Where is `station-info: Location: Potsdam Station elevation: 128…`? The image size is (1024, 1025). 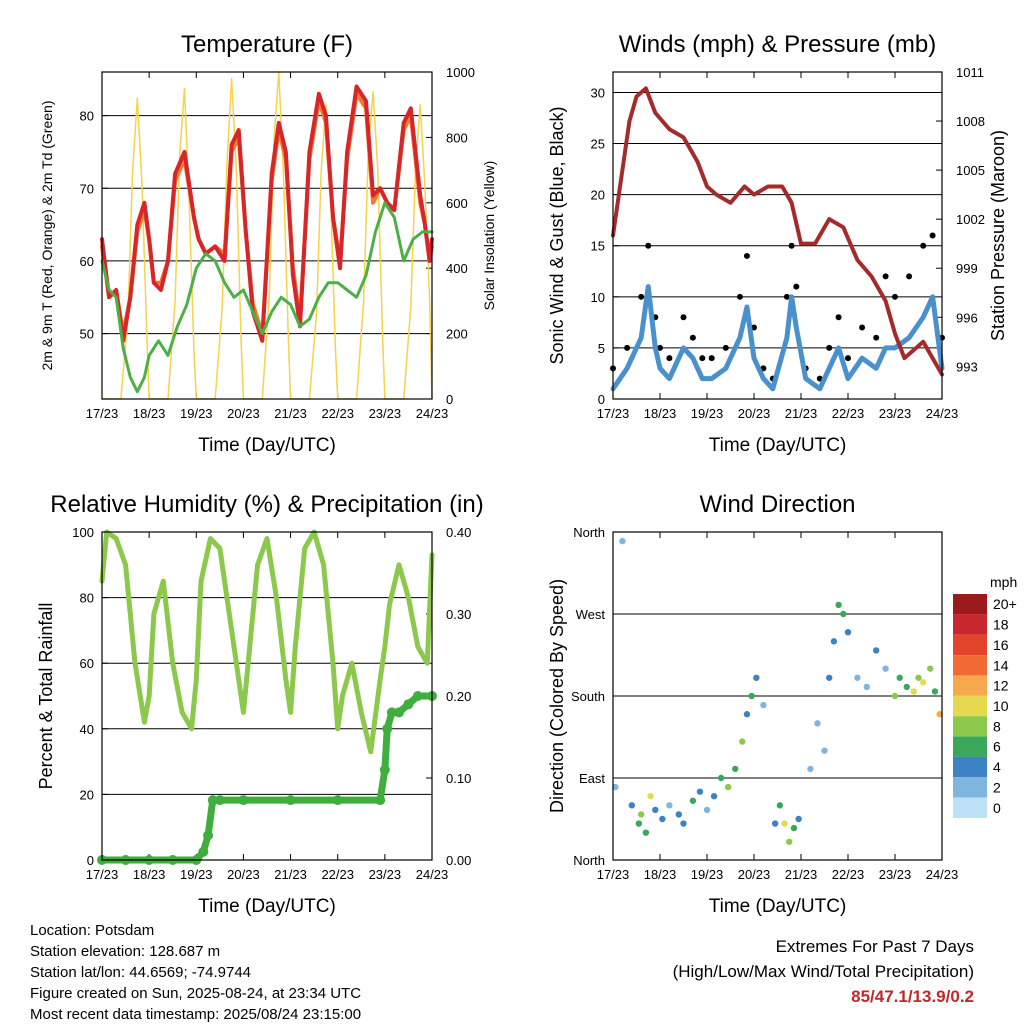 station-info: Location: Potsdam Station elevation: 128… is located at coordinates (195, 972).